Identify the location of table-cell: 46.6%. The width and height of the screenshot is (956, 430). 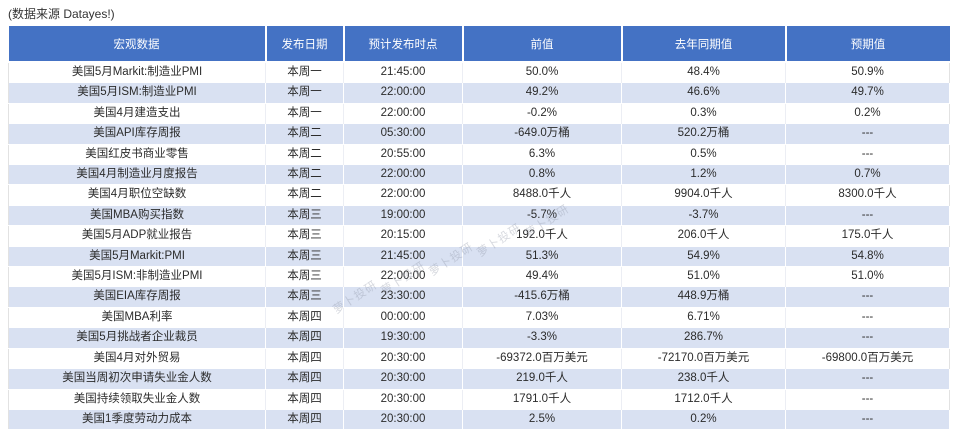
(703, 93).